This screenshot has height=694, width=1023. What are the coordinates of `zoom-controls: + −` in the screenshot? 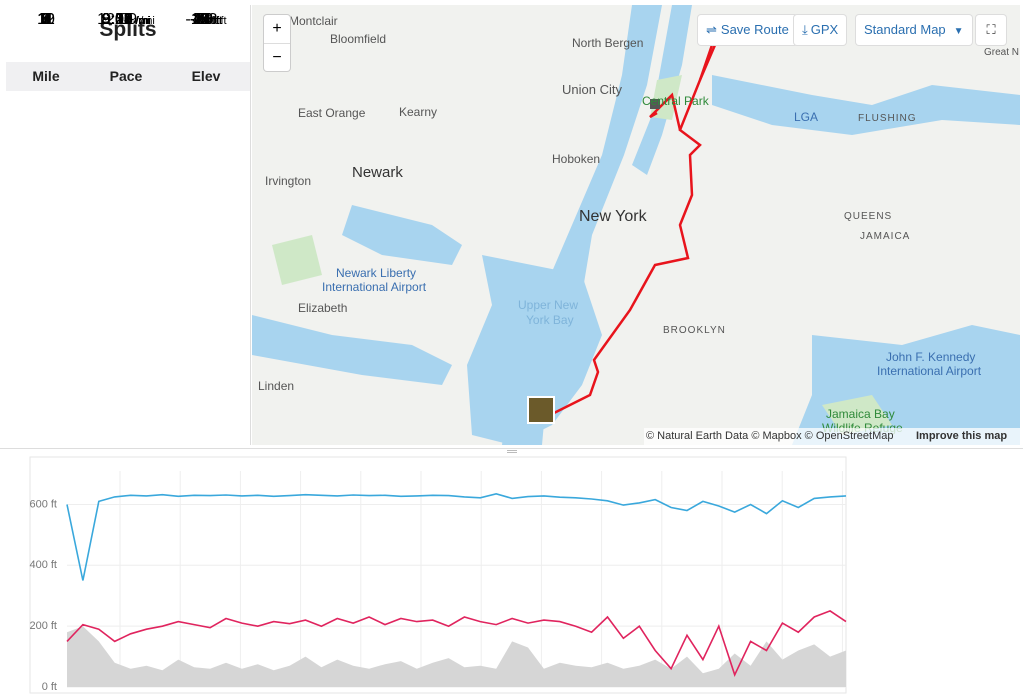 It's located at (277, 43).